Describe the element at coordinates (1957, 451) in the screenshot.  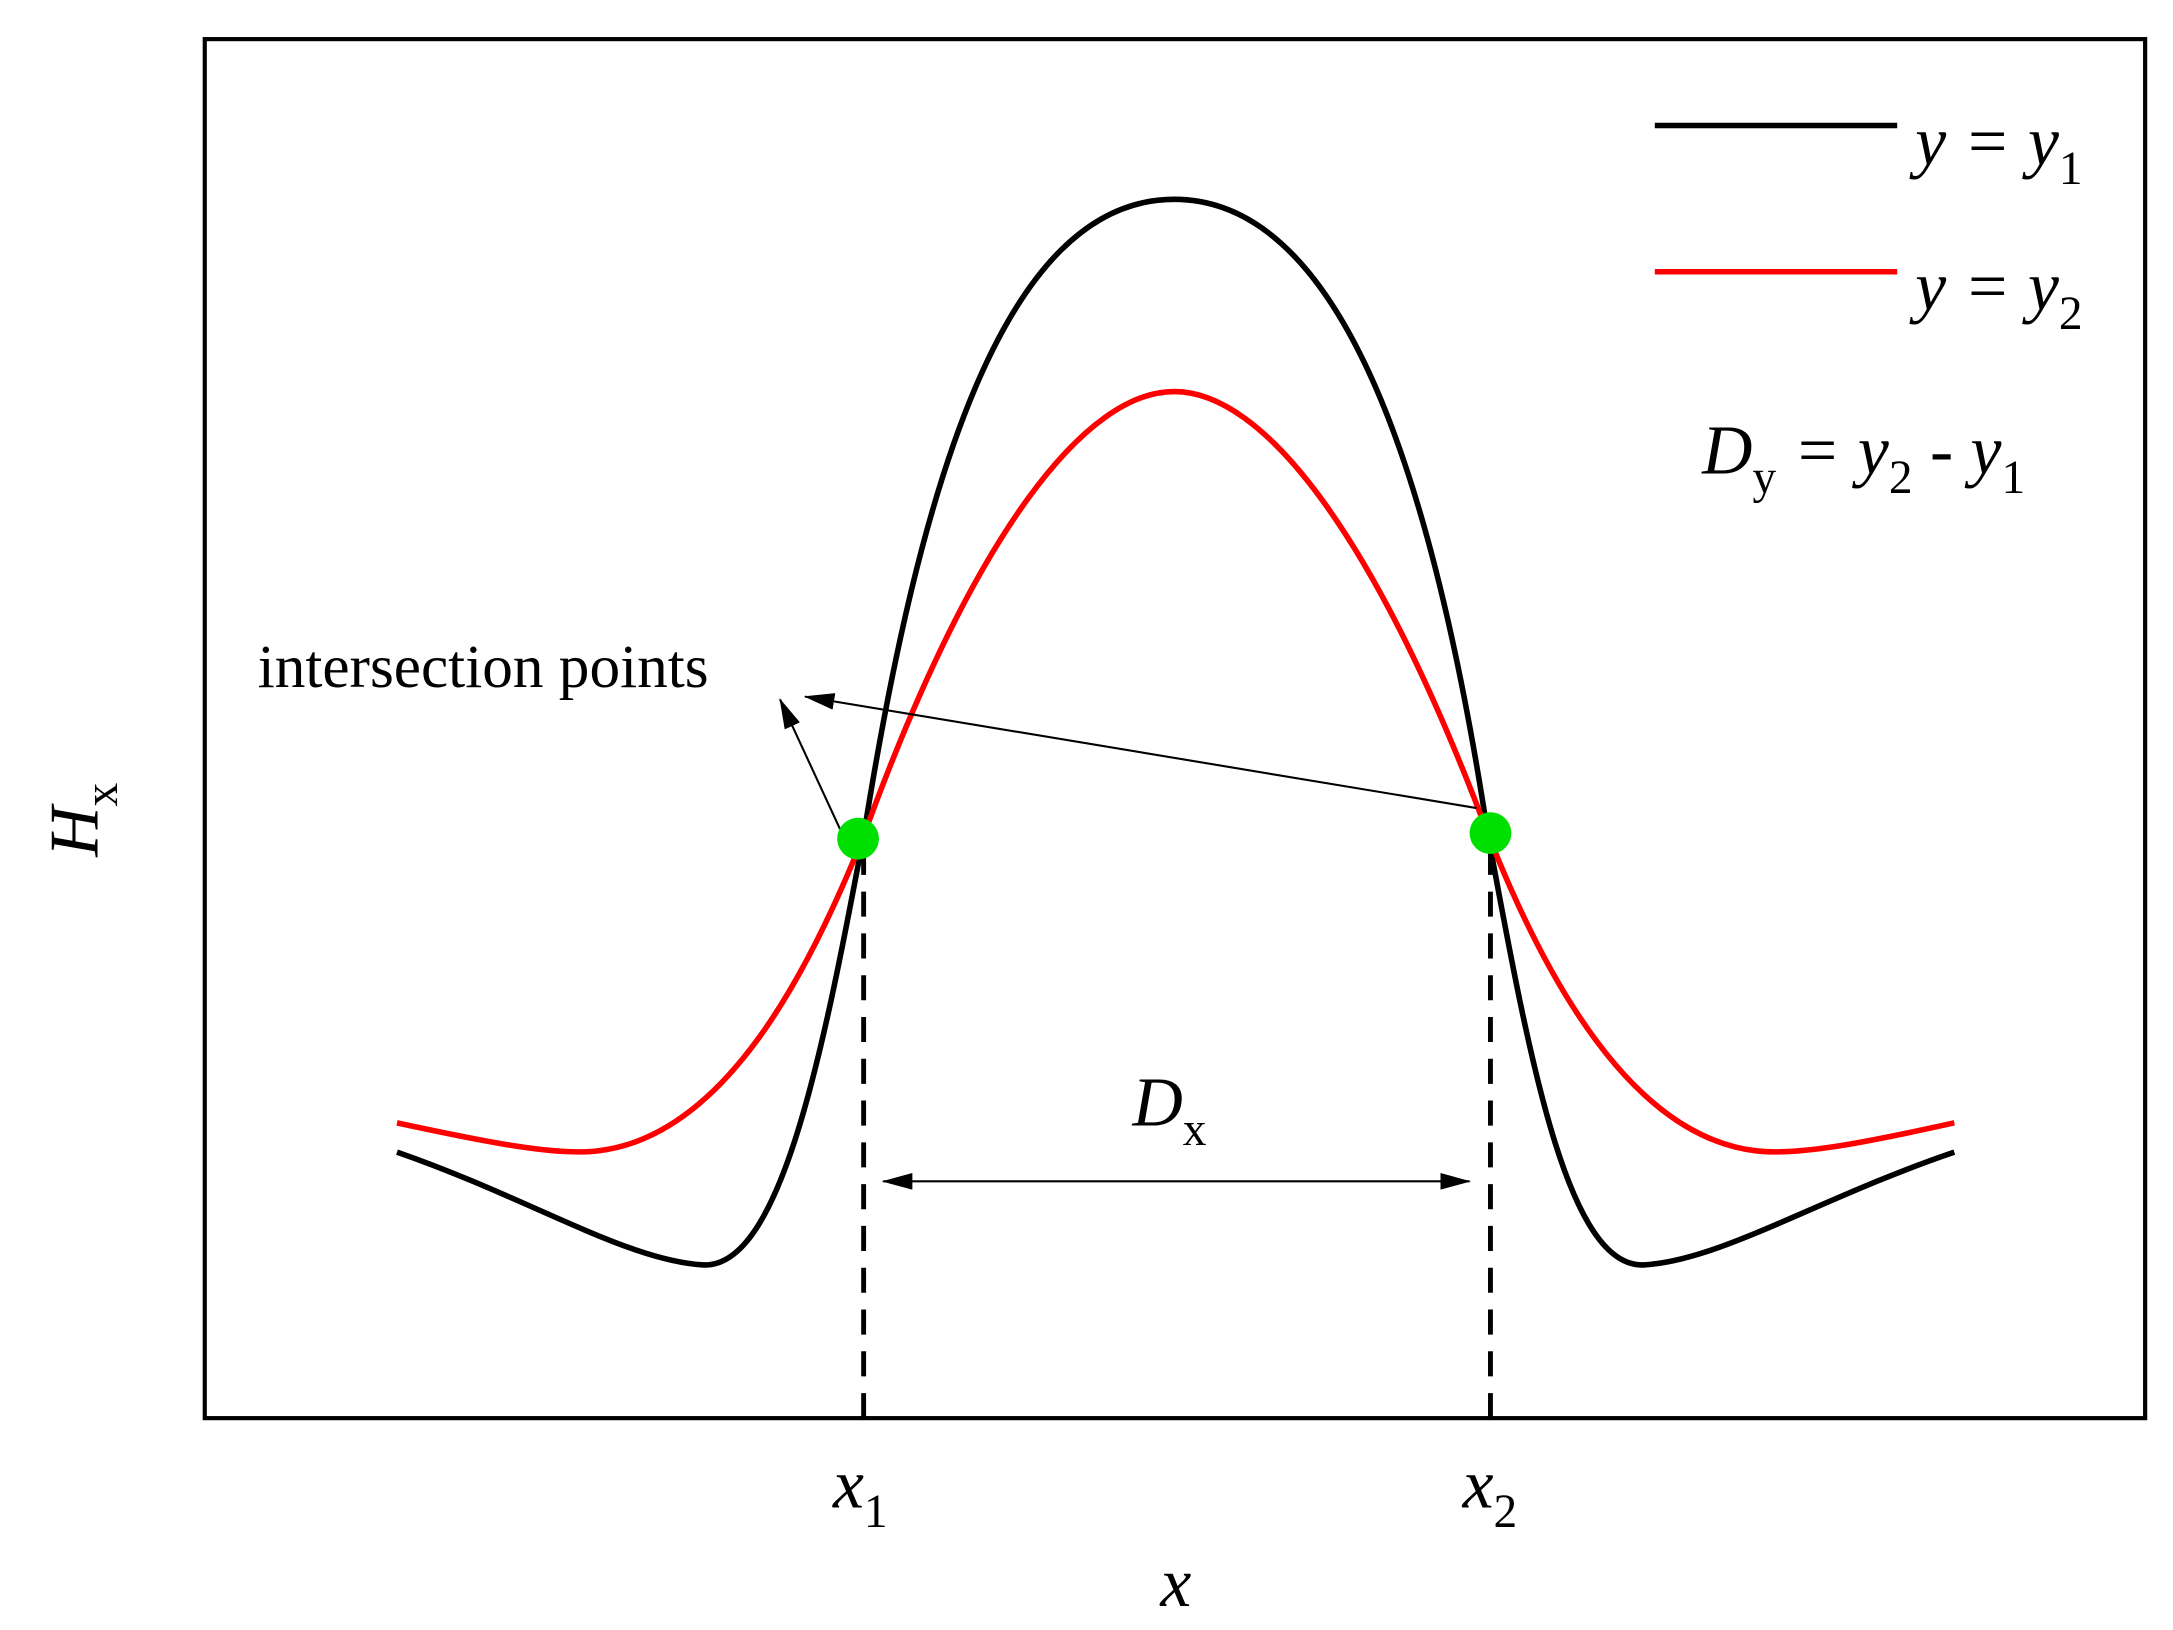
I see `symbol: - y` at that location.